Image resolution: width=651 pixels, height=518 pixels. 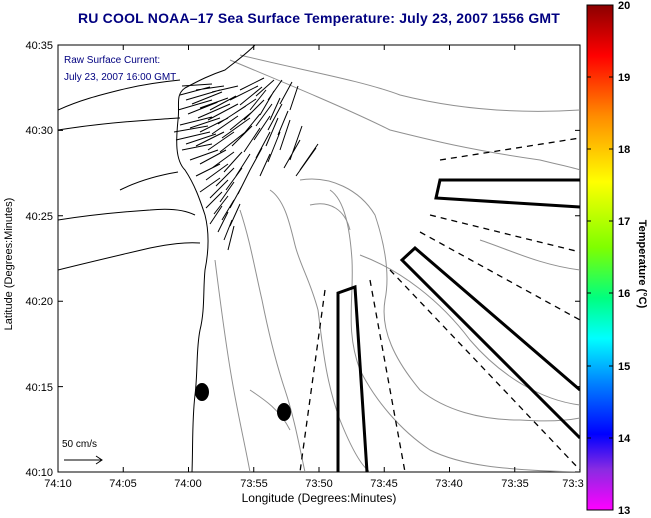 What do you see at coordinates (39, 473) in the screenshot?
I see `y-tick-label: 40:10` at bounding box center [39, 473].